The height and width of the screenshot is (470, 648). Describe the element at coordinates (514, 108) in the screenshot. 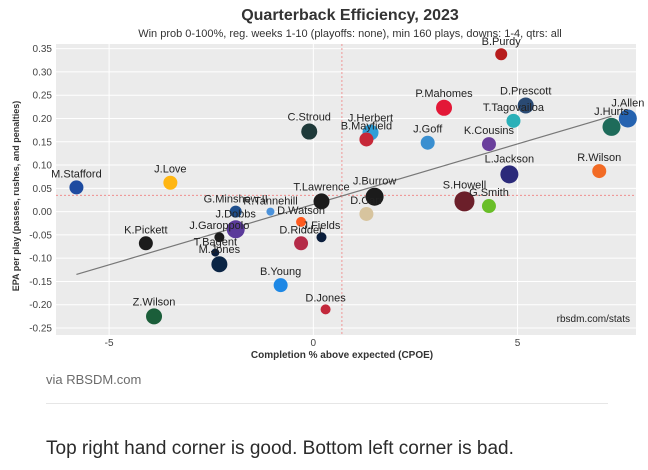

I see `point-label: T.Tagovailoa` at that location.